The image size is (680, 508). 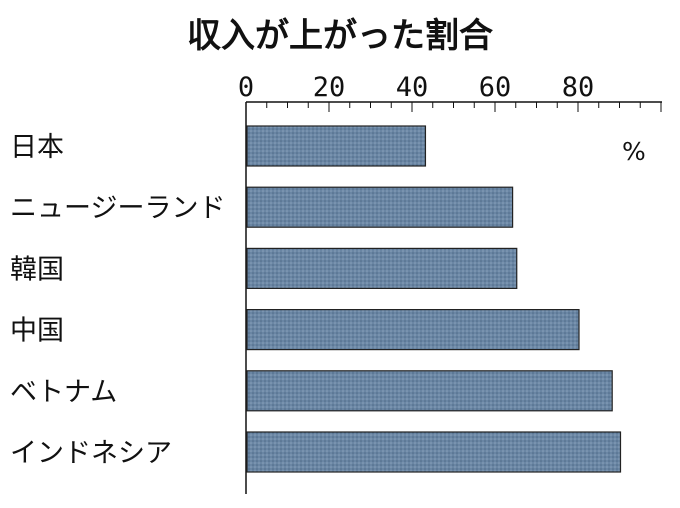 I want to click on category-label: インドネシア, so click(x=91, y=453).